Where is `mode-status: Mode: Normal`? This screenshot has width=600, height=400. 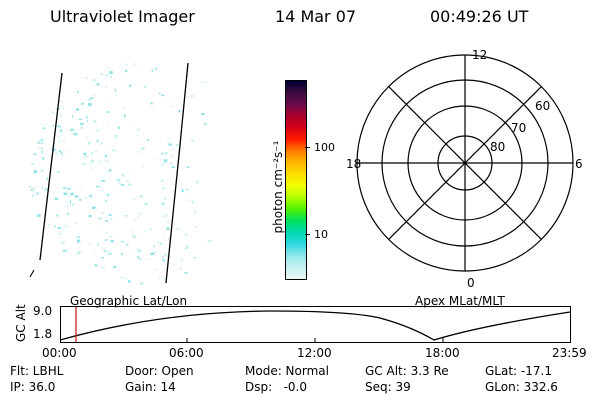 mode-status: Mode: Normal is located at coordinates (287, 371).